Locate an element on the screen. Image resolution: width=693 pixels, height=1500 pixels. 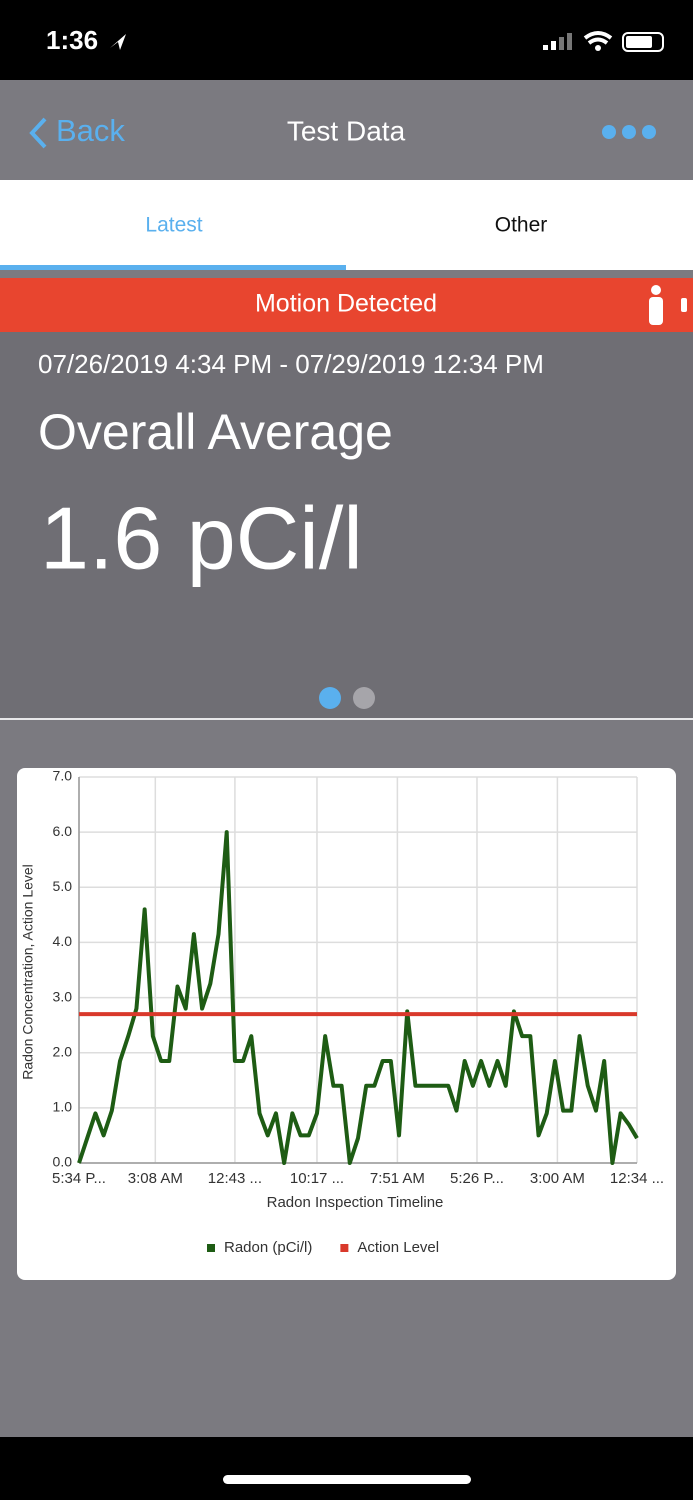
divider is located at coordinates (346, 719).